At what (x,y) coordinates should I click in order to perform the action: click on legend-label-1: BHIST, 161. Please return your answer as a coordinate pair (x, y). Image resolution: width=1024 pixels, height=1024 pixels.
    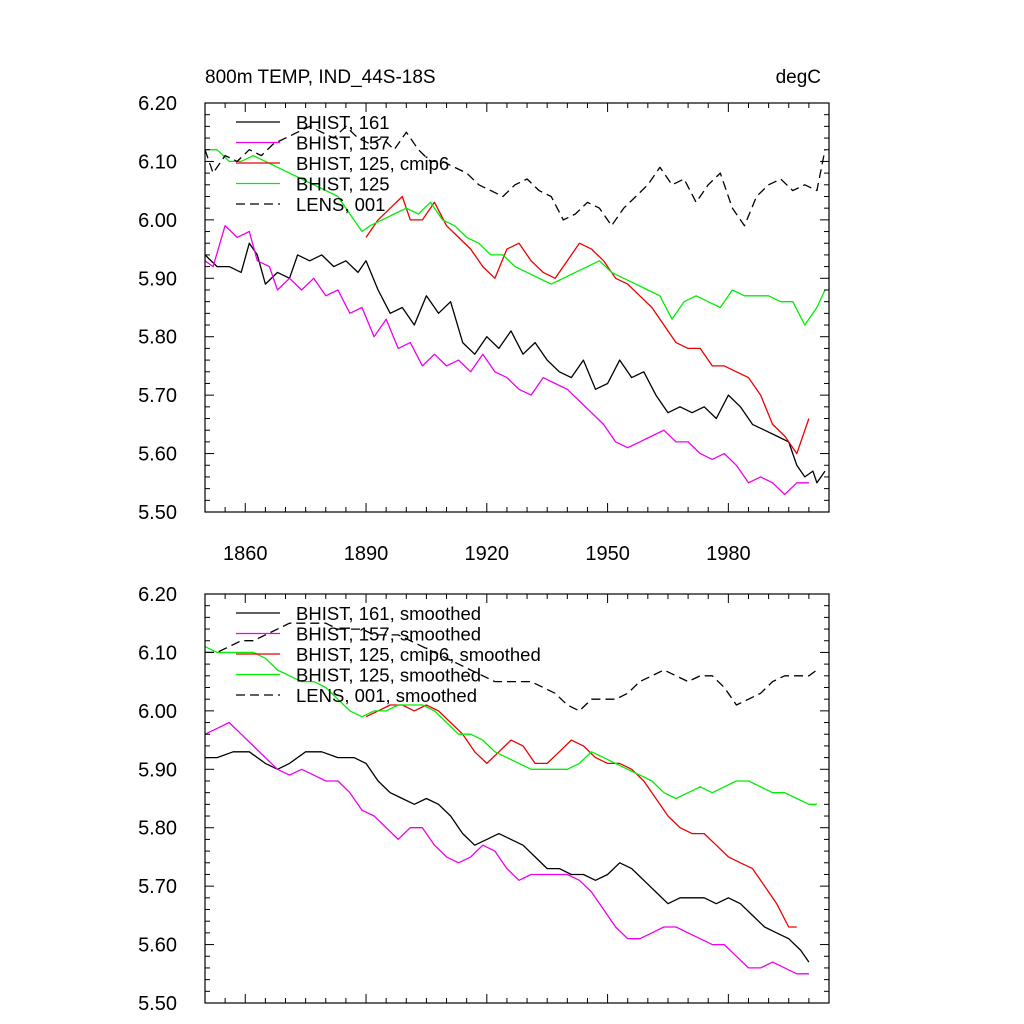
    Looking at the image, I should click on (343, 122).